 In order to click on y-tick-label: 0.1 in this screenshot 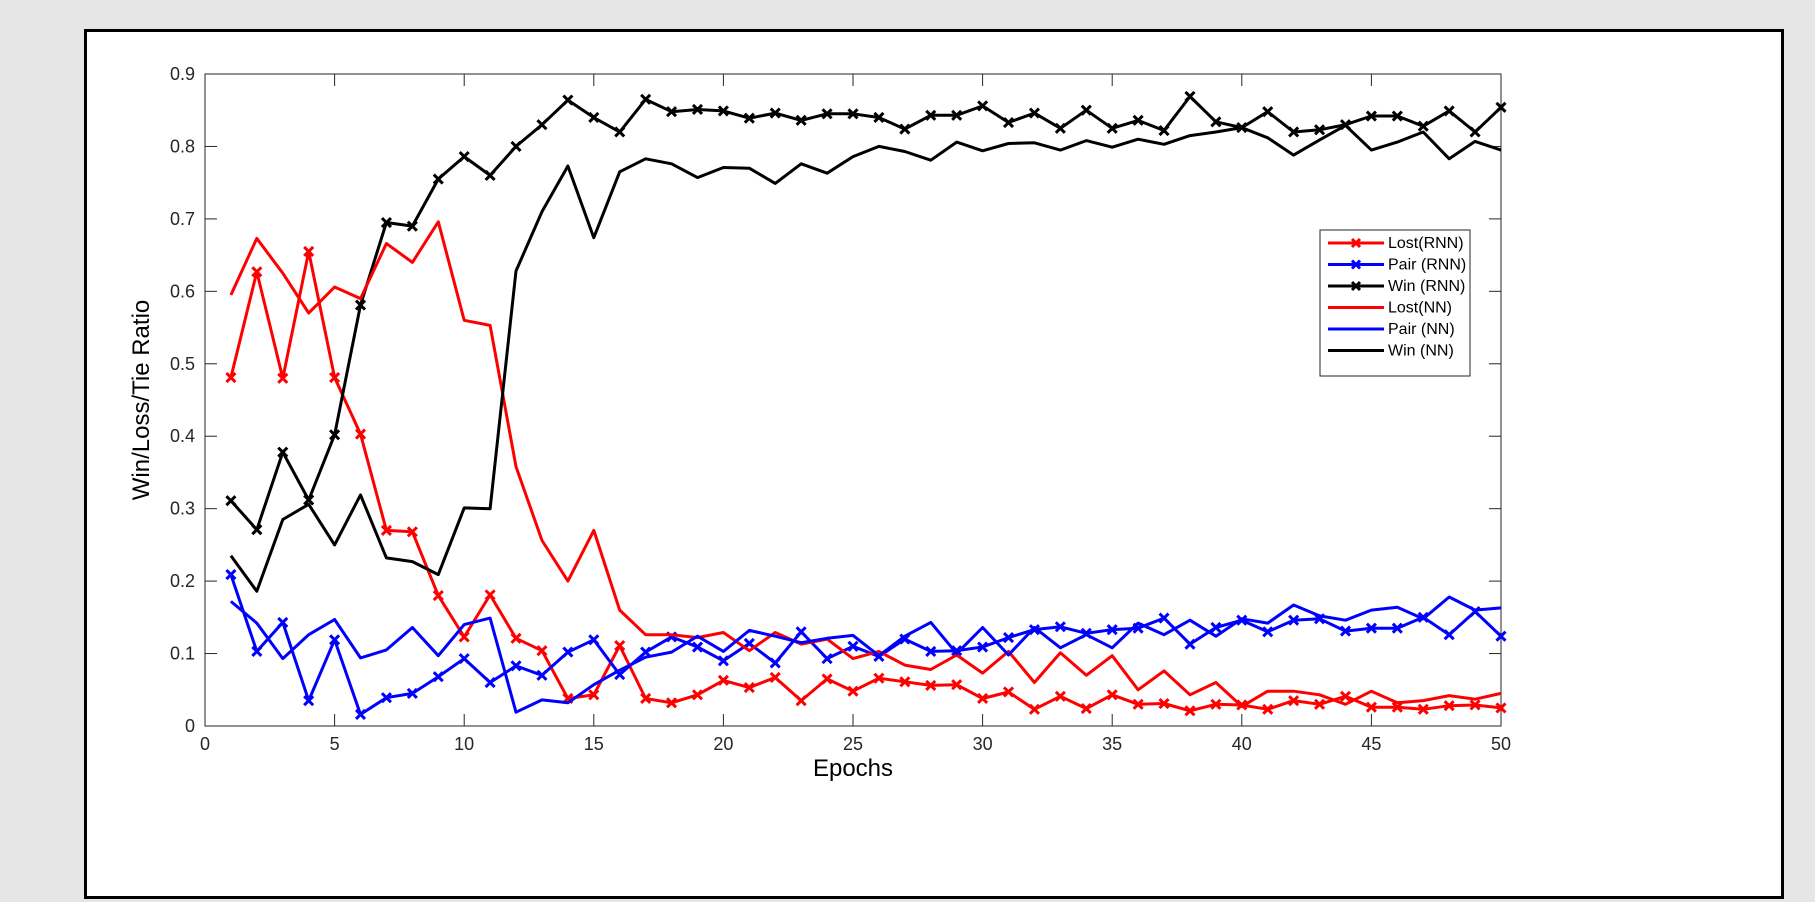, I will do `click(182, 654)`.